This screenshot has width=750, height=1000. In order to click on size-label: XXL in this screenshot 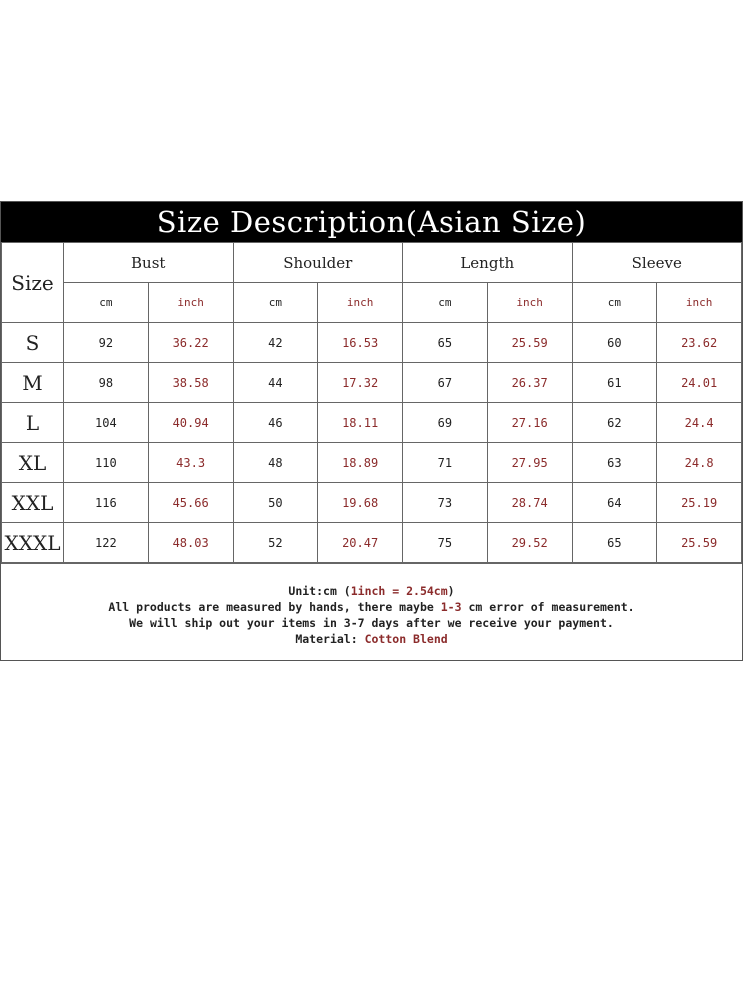, I will do `click(32, 502)`.